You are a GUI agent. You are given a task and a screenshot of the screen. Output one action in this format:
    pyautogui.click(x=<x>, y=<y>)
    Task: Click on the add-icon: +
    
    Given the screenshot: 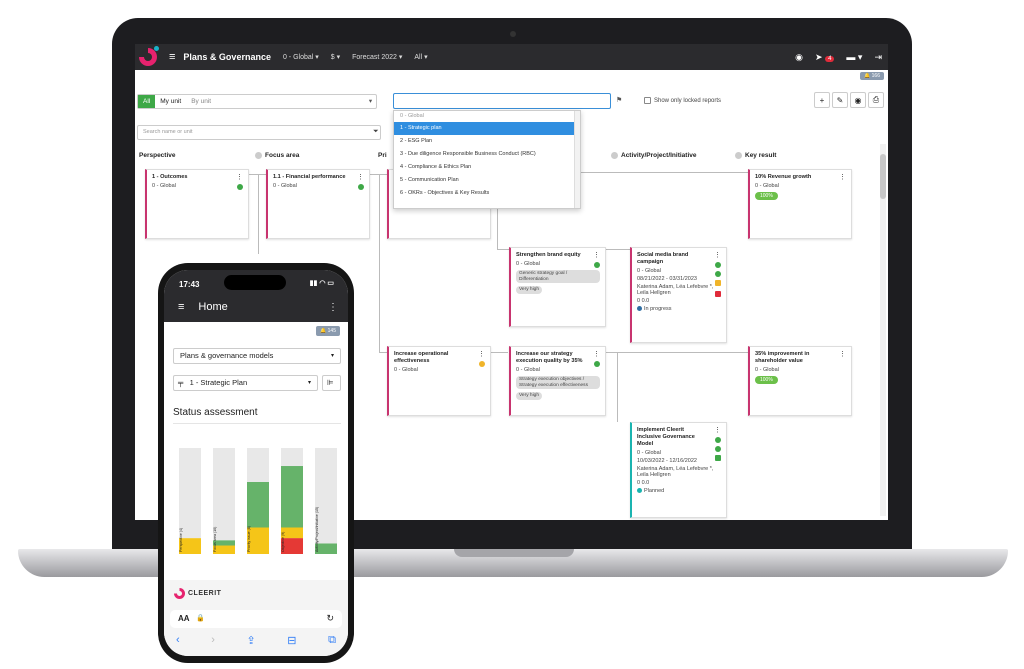 What is the action you would take?
    pyautogui.click(x=822, y=100)
    